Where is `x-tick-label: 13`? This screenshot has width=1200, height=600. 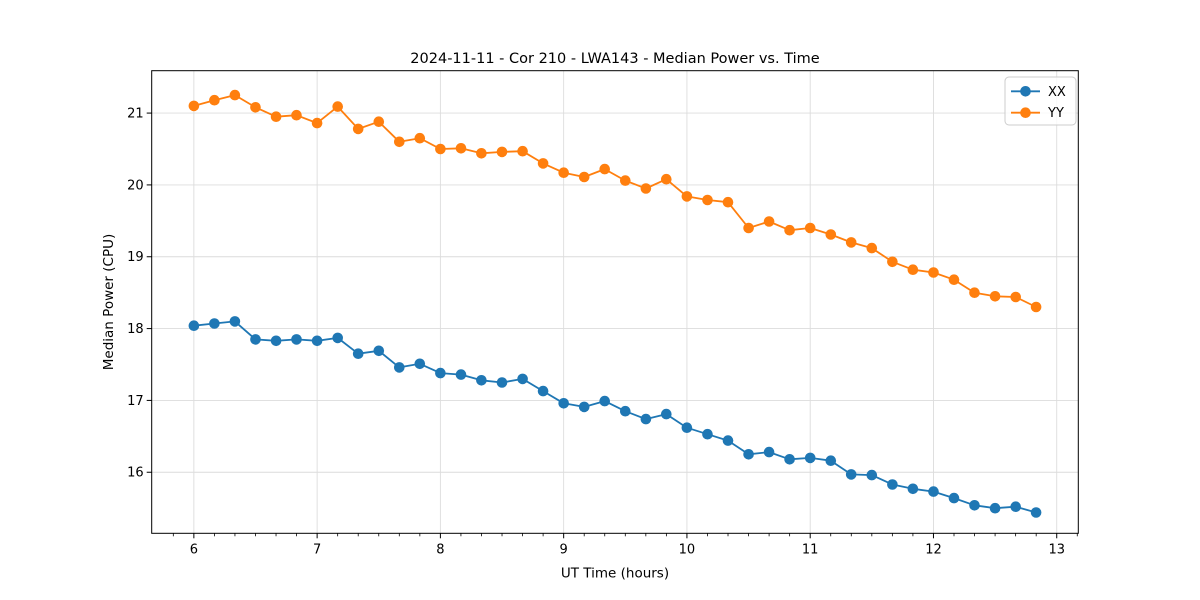 x-tick-label: 13 is located at coordinates (1056, 549).